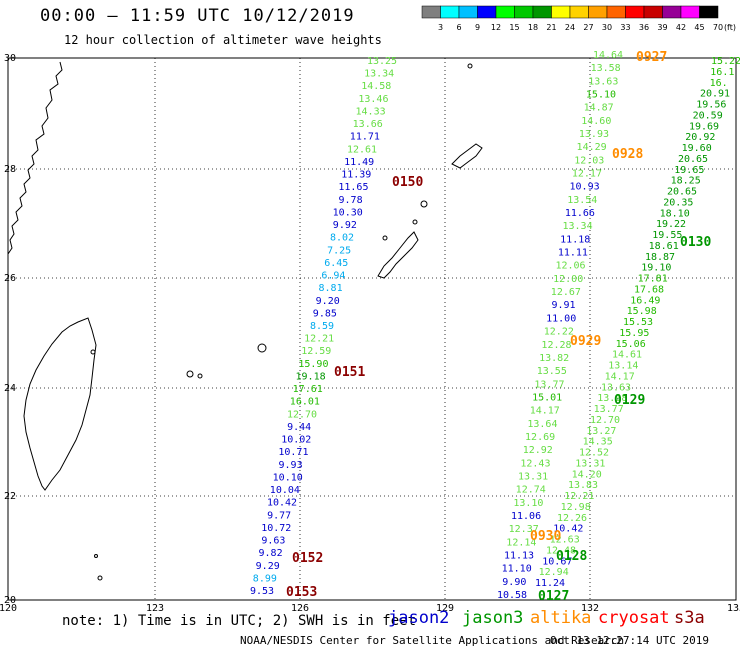 This screenshot has height=650, width=740. I want to click on wave-height-value: 13.14, so click(623, 366).